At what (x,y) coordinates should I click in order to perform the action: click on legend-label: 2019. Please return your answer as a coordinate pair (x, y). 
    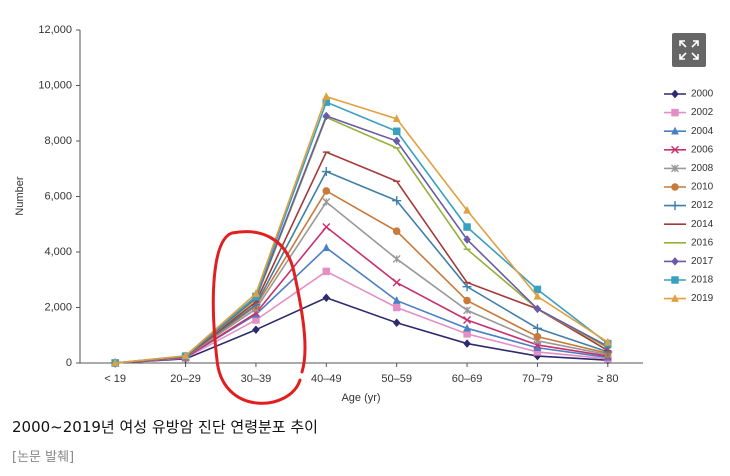
    Looking at the image, I should click on (702, 298).